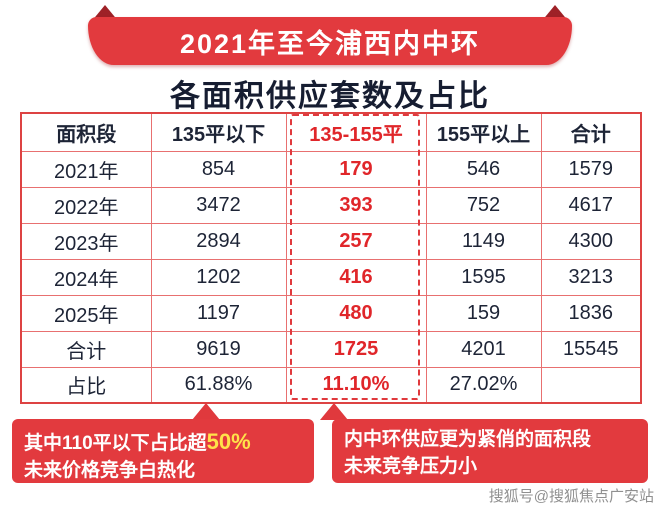 This screenshot has height=510, width=660. I want to click on table-row: 2023年 2894 257 1149 4300, so click(331, 241).